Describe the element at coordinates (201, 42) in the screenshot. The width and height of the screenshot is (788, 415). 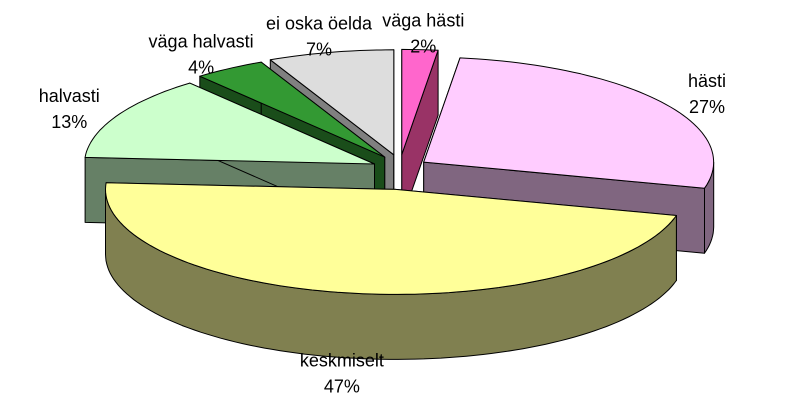
I see `slice-label: väga halvasti` at that location.